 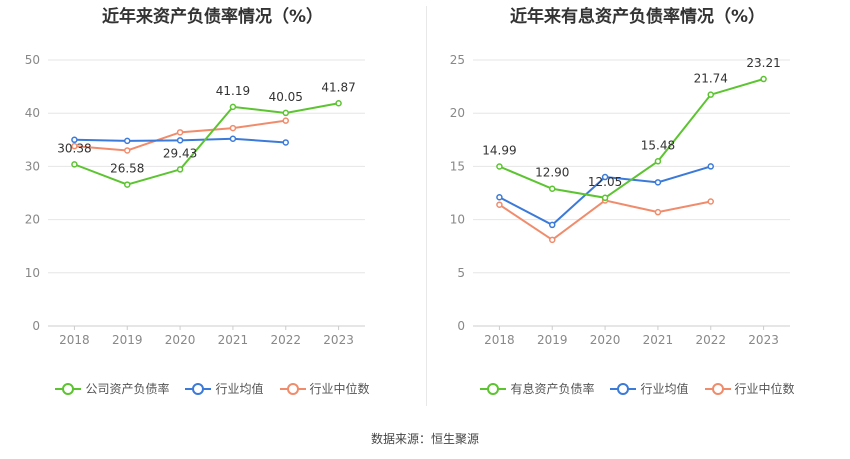 What do you see at coordinates (233, 91) in the screenshot?
I see `data-label: 41.19` at bounding box center [233, 91].